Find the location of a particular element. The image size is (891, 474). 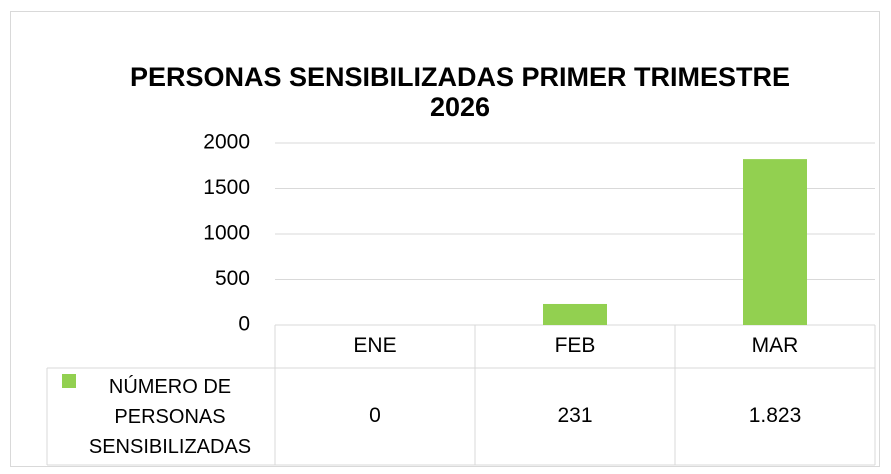

table-value: 231 is located at coordinates (574, 415).